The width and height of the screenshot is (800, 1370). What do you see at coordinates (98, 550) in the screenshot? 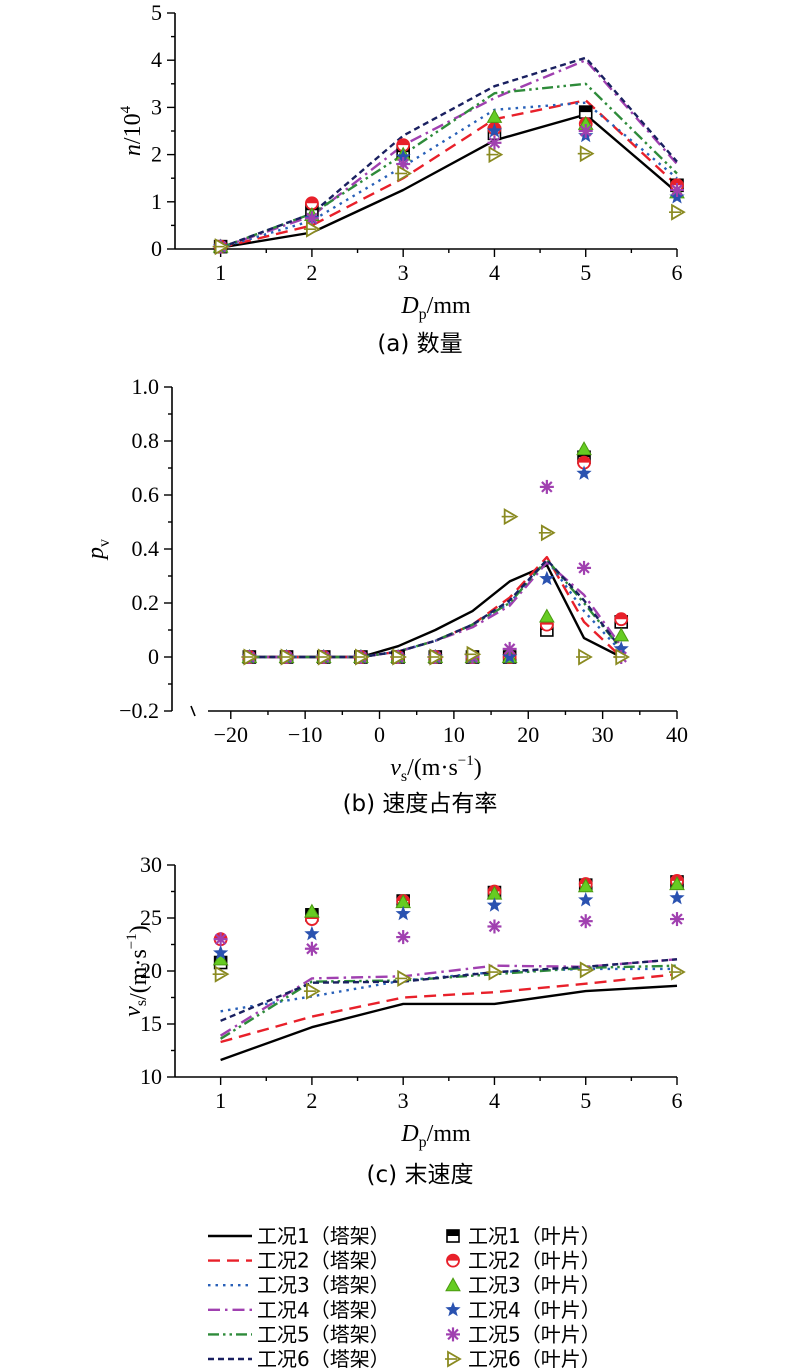
I see `y-axis-title: pv` at bounding box center [98, 550].